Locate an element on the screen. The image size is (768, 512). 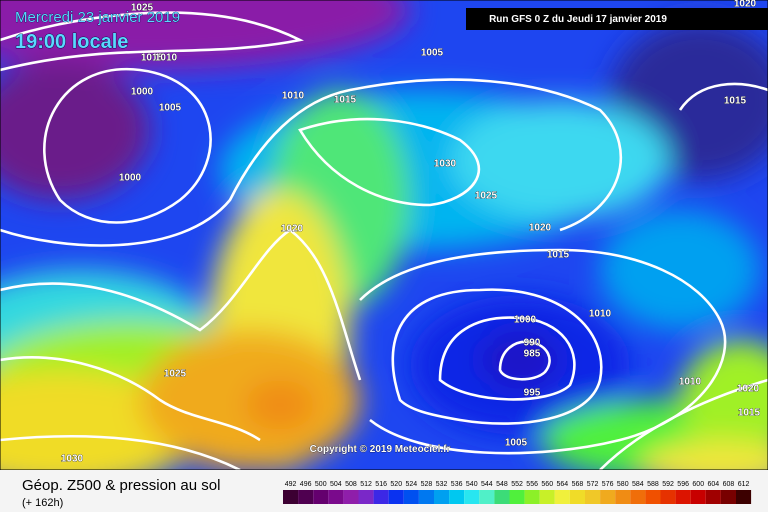
copyright: Copyright © 2019 Meteociel.fr is located at coordinates (380, 449).